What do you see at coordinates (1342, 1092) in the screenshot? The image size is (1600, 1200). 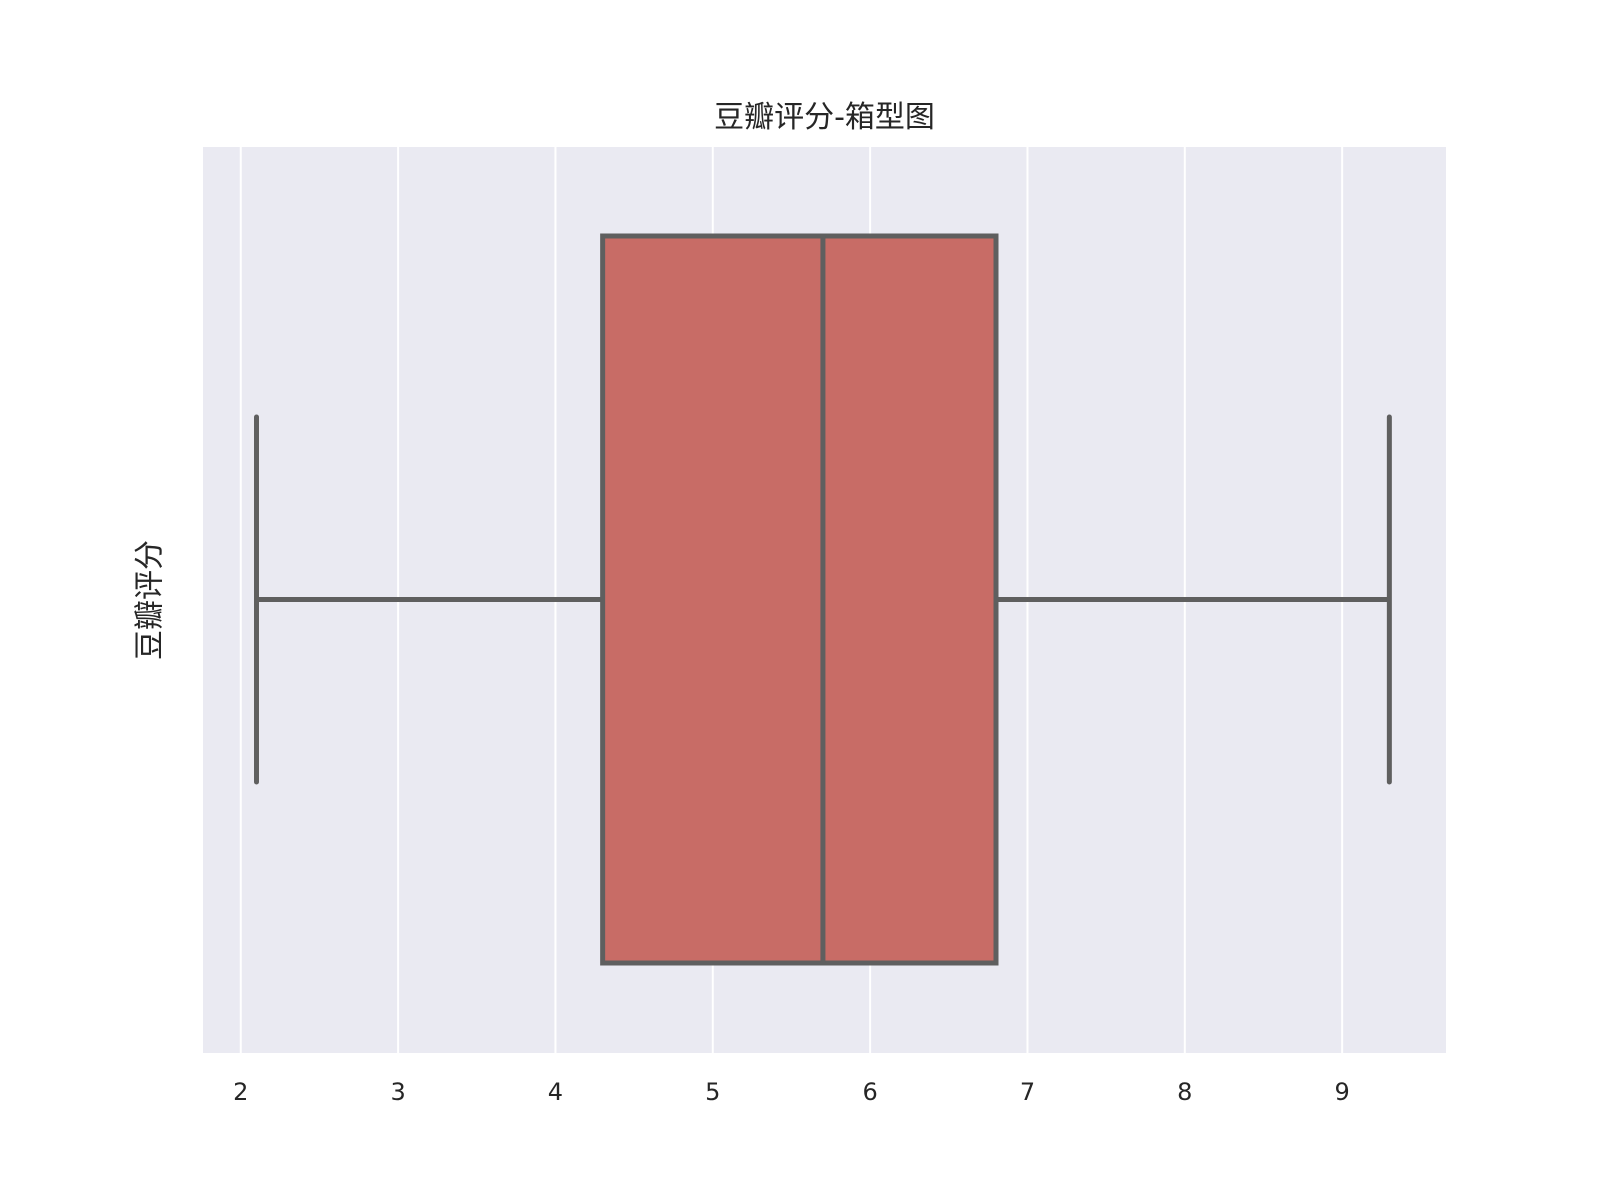 I see `x-tick-label-9: 9` at bounding box center [1342, 1092].